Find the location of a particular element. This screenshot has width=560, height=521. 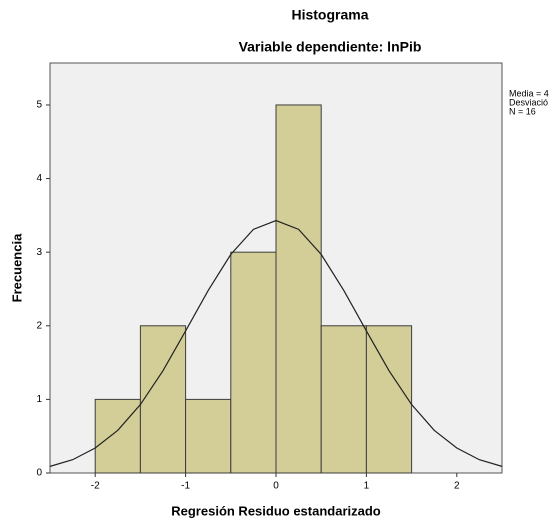

y-tick-label: 1 is located at coordinates (39, 399).